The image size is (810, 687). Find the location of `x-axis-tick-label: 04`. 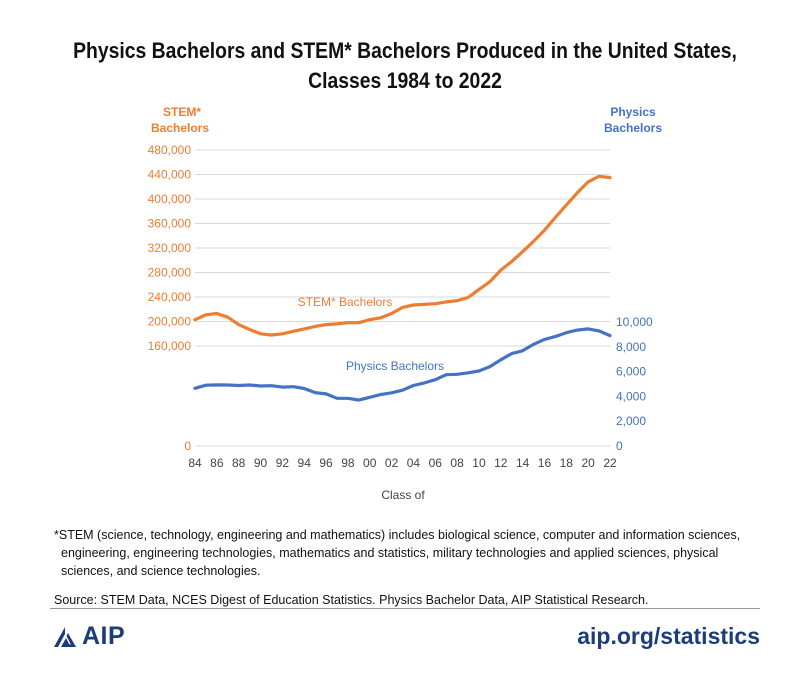

x-axis-tick-label: 04 is located at coordinates (414, 463).